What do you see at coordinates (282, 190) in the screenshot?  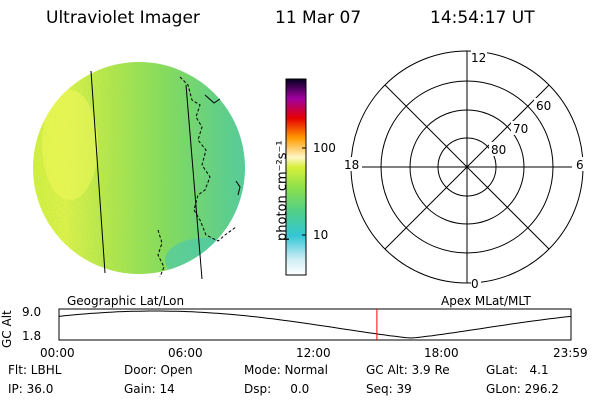 I see `colorbar-unit-label: photon cm⁻²s⁻¹` at bounding box center [282, 190].